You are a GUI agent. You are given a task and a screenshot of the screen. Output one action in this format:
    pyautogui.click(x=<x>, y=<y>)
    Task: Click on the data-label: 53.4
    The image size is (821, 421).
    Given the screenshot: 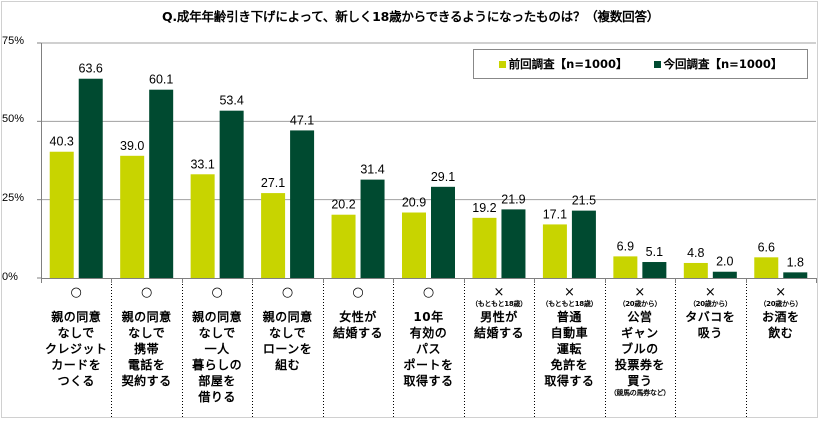 What is the action you would take?
    pyautogui.click(x=231, y=101)
    